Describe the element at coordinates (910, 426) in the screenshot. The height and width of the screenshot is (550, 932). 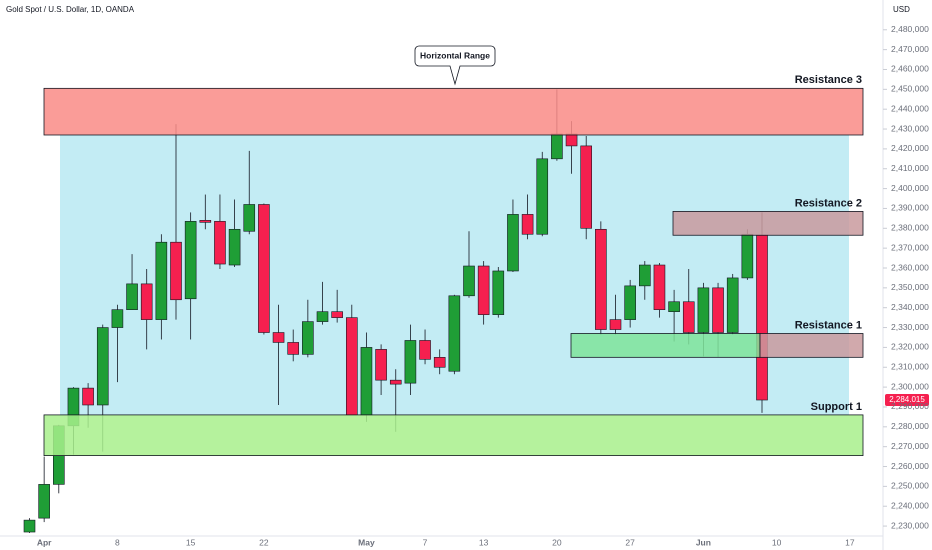
I see `y-tick-label: 2,280,000` at that location.